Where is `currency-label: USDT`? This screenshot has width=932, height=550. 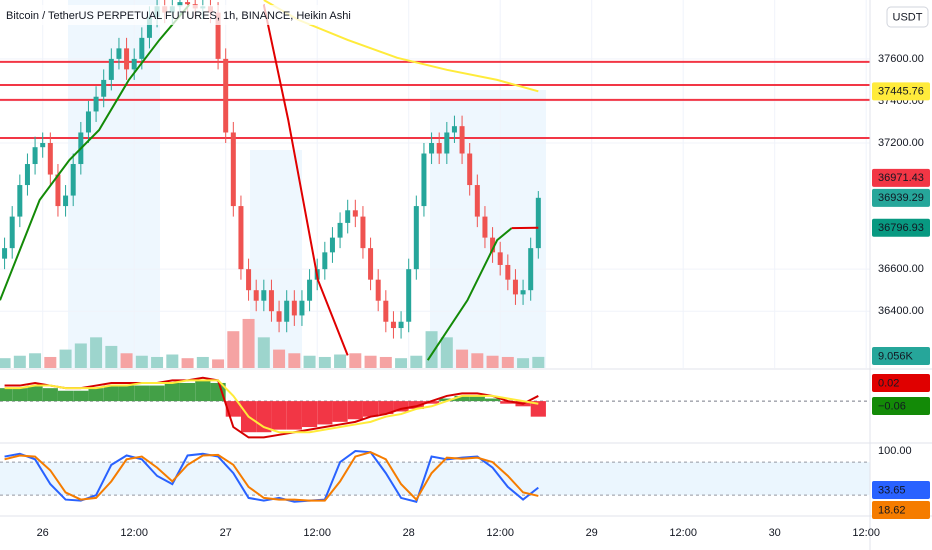
currency-label: USDT is located at coordinates (908, 17).